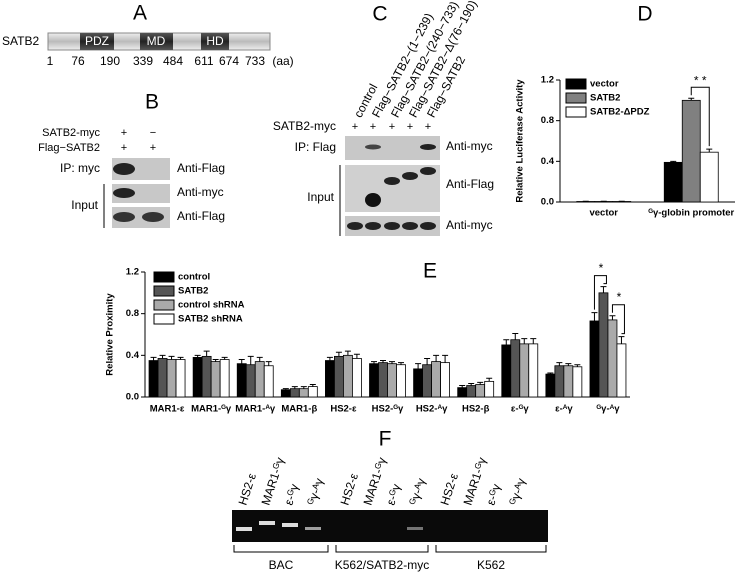  Describe the element at coordinates (520, 141) in the screenshot. I see `y-axis-label: Relative Luciferase Activity` at that location.